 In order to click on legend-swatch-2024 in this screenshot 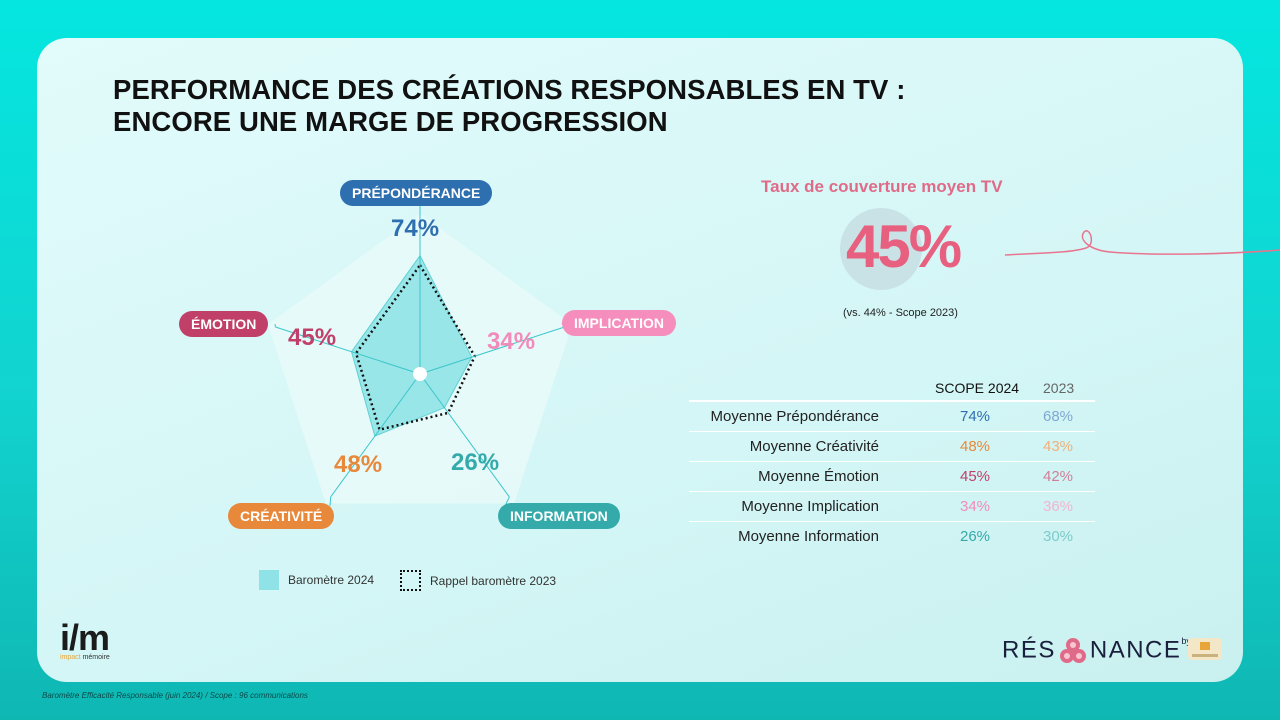, I will do `click(269, 580)`.